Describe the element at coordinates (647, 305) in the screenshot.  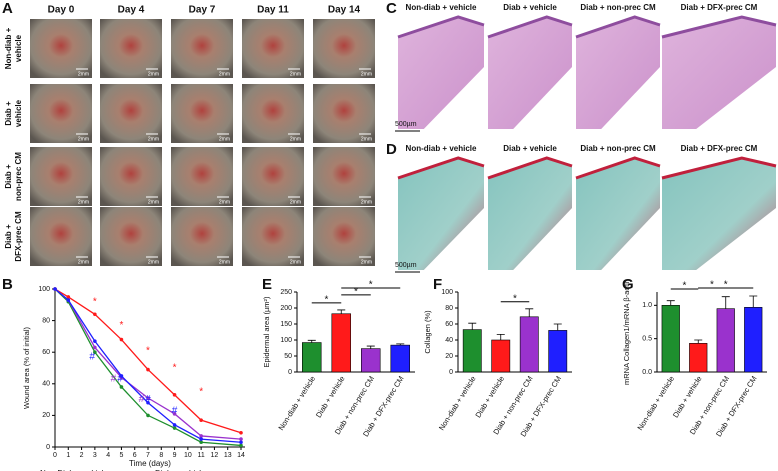
I see `y-tick-label: 1.0` at that location.